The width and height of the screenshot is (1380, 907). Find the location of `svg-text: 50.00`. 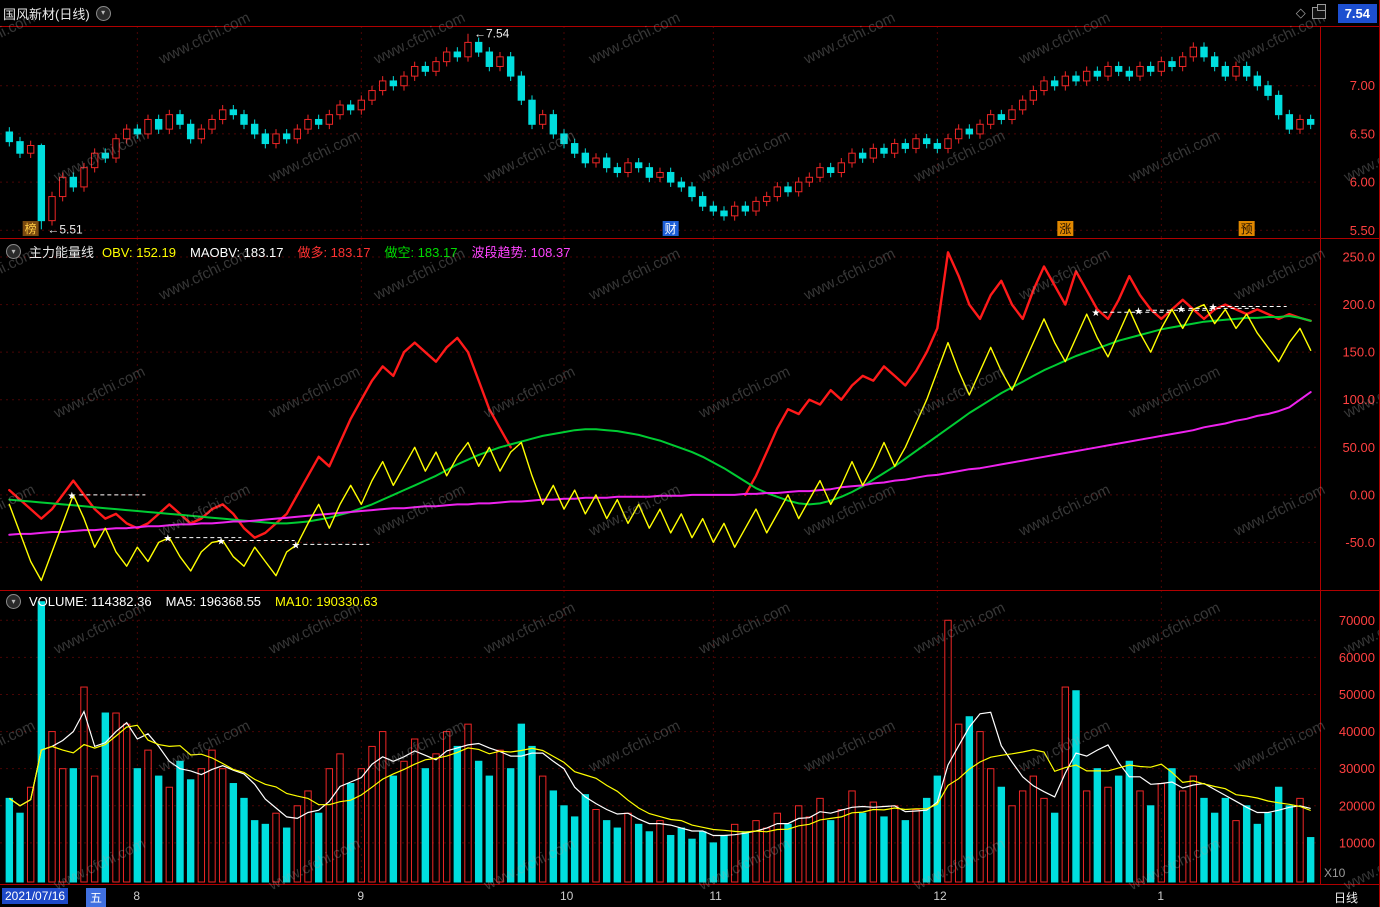

svg-text: 50.00 is located at coordinates (1358, 447).